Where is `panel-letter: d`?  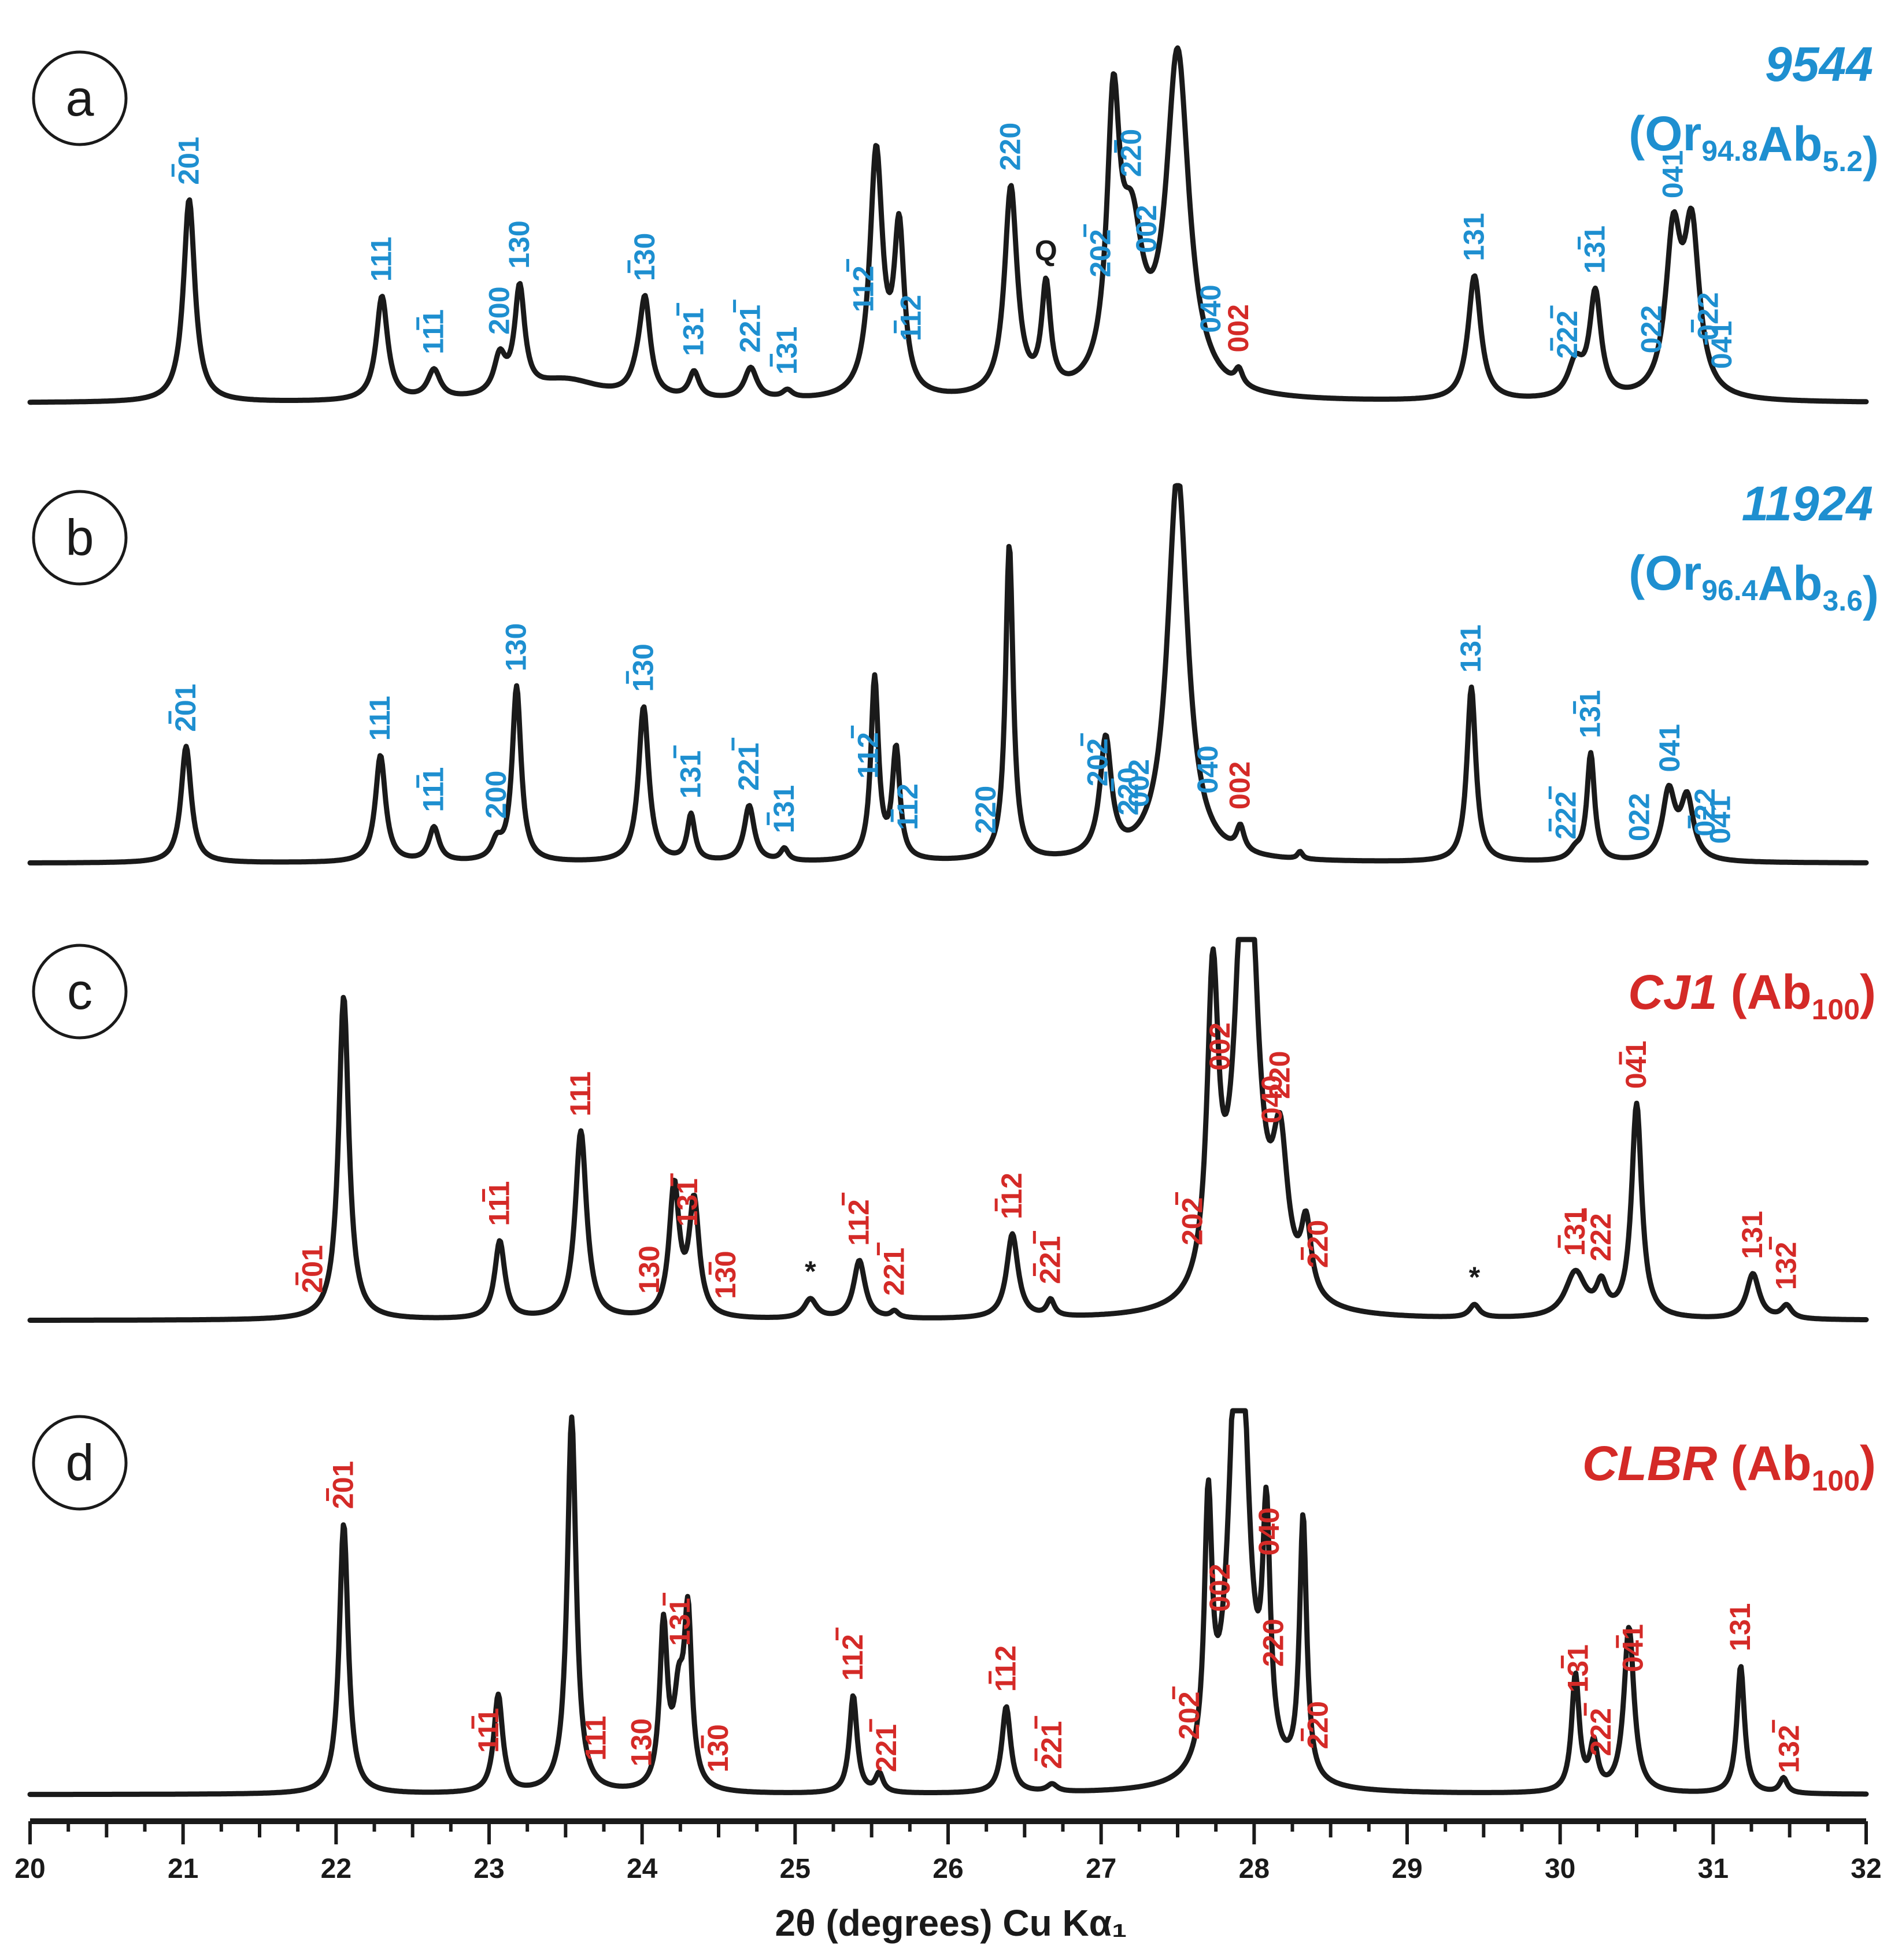 panel-letter: d is located at coordinates (80, 1462).